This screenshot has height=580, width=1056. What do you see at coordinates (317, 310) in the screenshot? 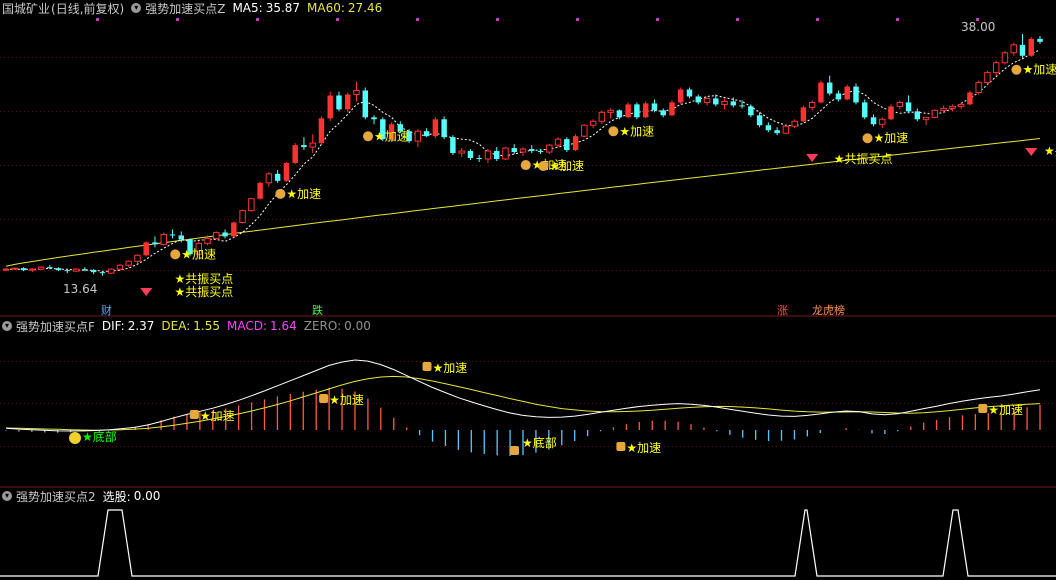
I see `die-marker: 跌` at bounding box center [317, 310].